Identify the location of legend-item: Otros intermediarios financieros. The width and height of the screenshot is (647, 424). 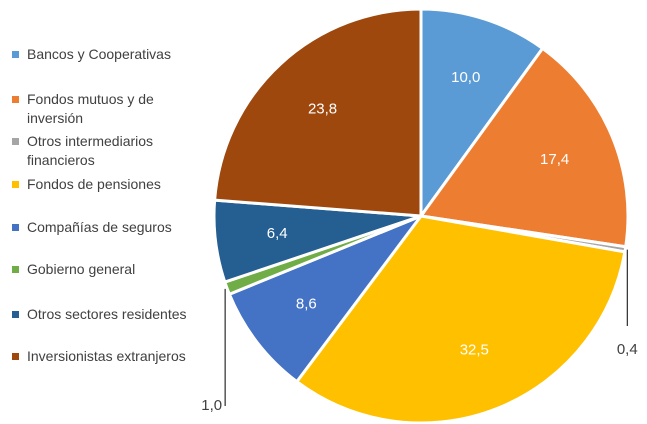
(99, 151).